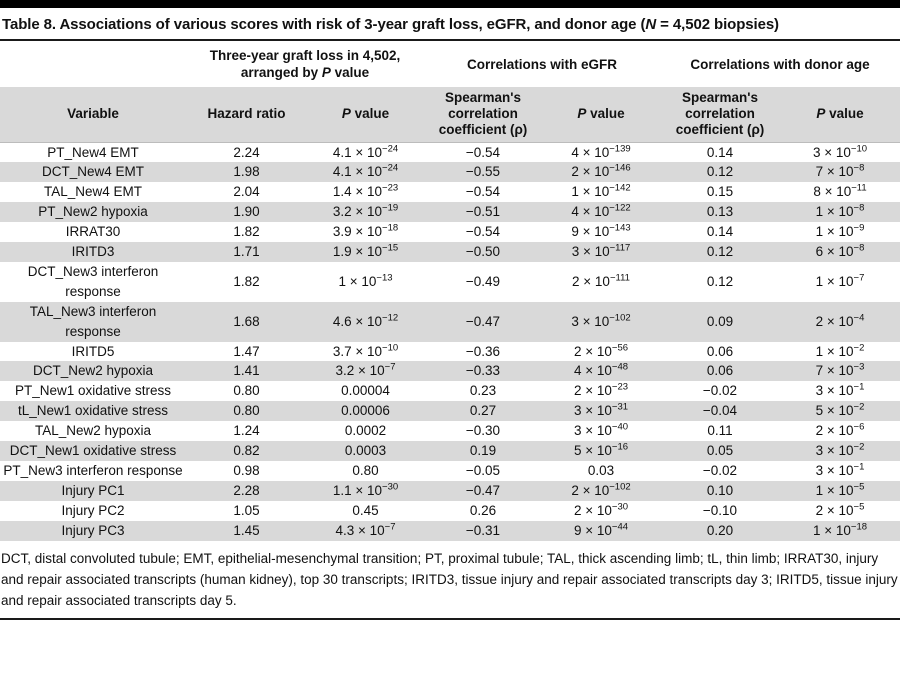 This screenshot has height=692, width=900. What do you see at coordinates (840, 151) in the screenshot?
I see `p-value-donor-cell: 3 × 10⁻¹⁰` at bounding box center [840, 151].